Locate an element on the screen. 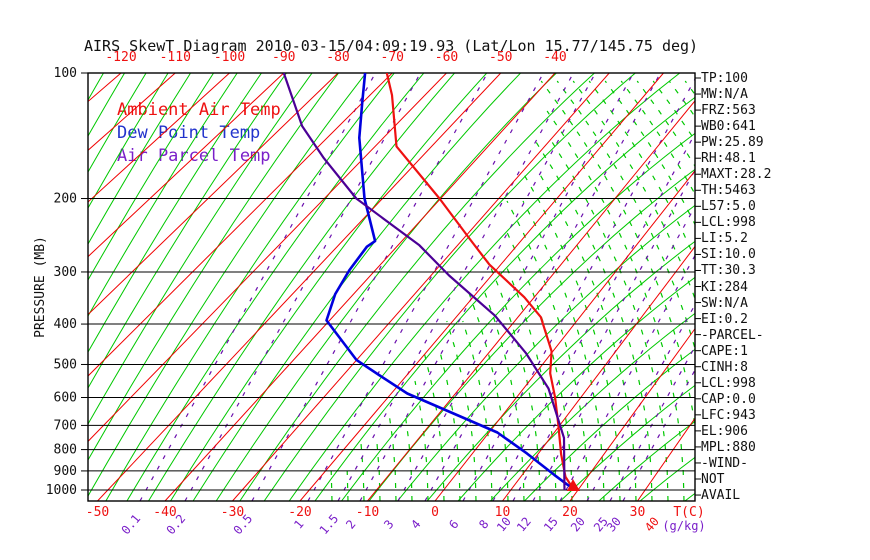  legend-dew-point-temp: Dew Point Temp is located at coordinates (189, 133).